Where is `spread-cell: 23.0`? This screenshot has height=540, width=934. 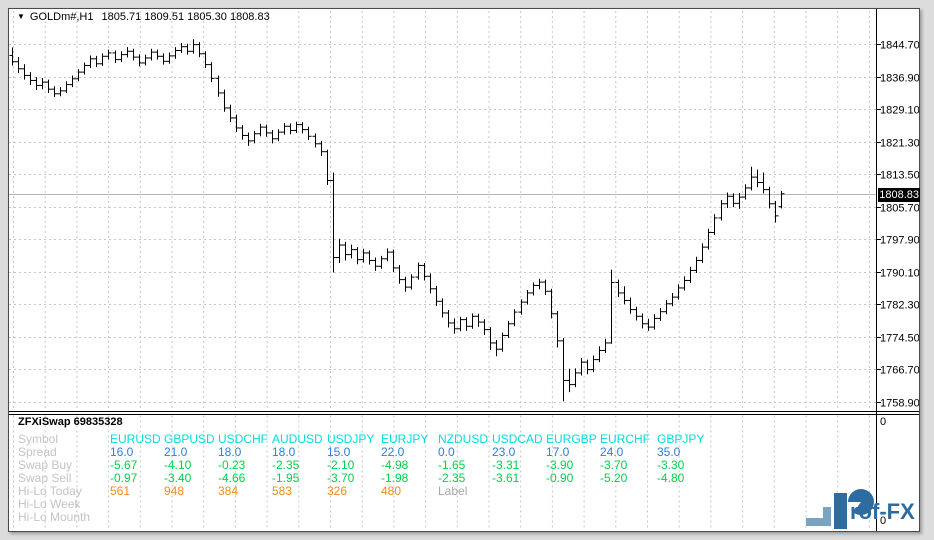 spread-cell: 23.0 is located at coordinates (504, 452).